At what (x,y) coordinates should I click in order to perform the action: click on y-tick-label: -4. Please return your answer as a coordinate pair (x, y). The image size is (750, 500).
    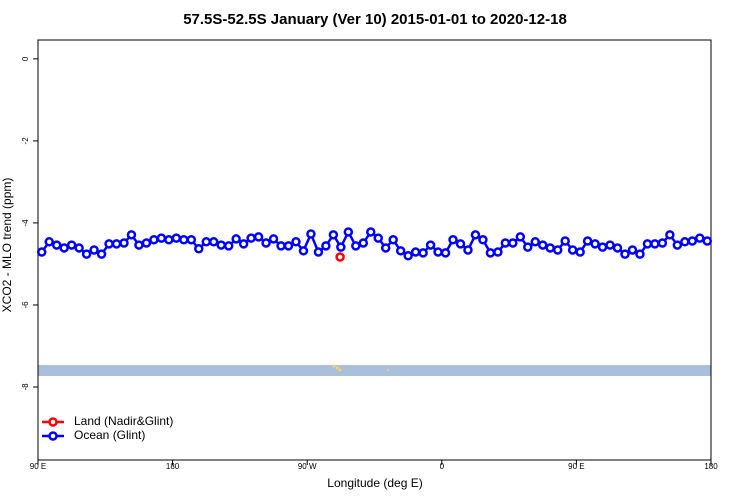
    Looking at the image, I should click on (25, 223).